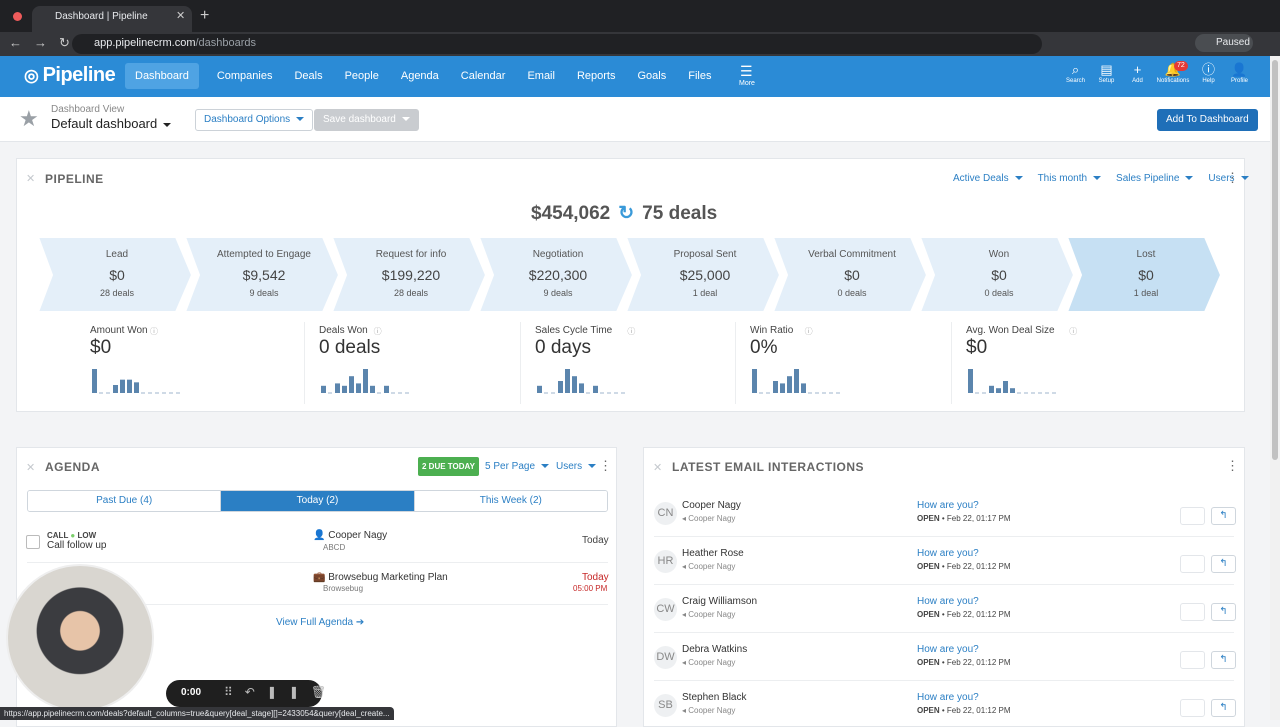  I want to click on dashboard-options: Dashboard Options, so click(254, 120).